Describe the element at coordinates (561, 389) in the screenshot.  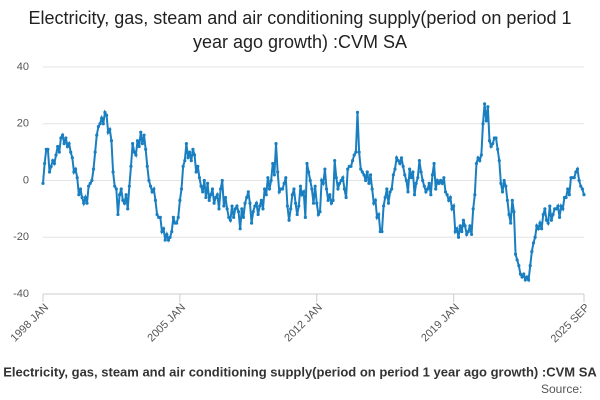
I see `source: Source:` at that location.